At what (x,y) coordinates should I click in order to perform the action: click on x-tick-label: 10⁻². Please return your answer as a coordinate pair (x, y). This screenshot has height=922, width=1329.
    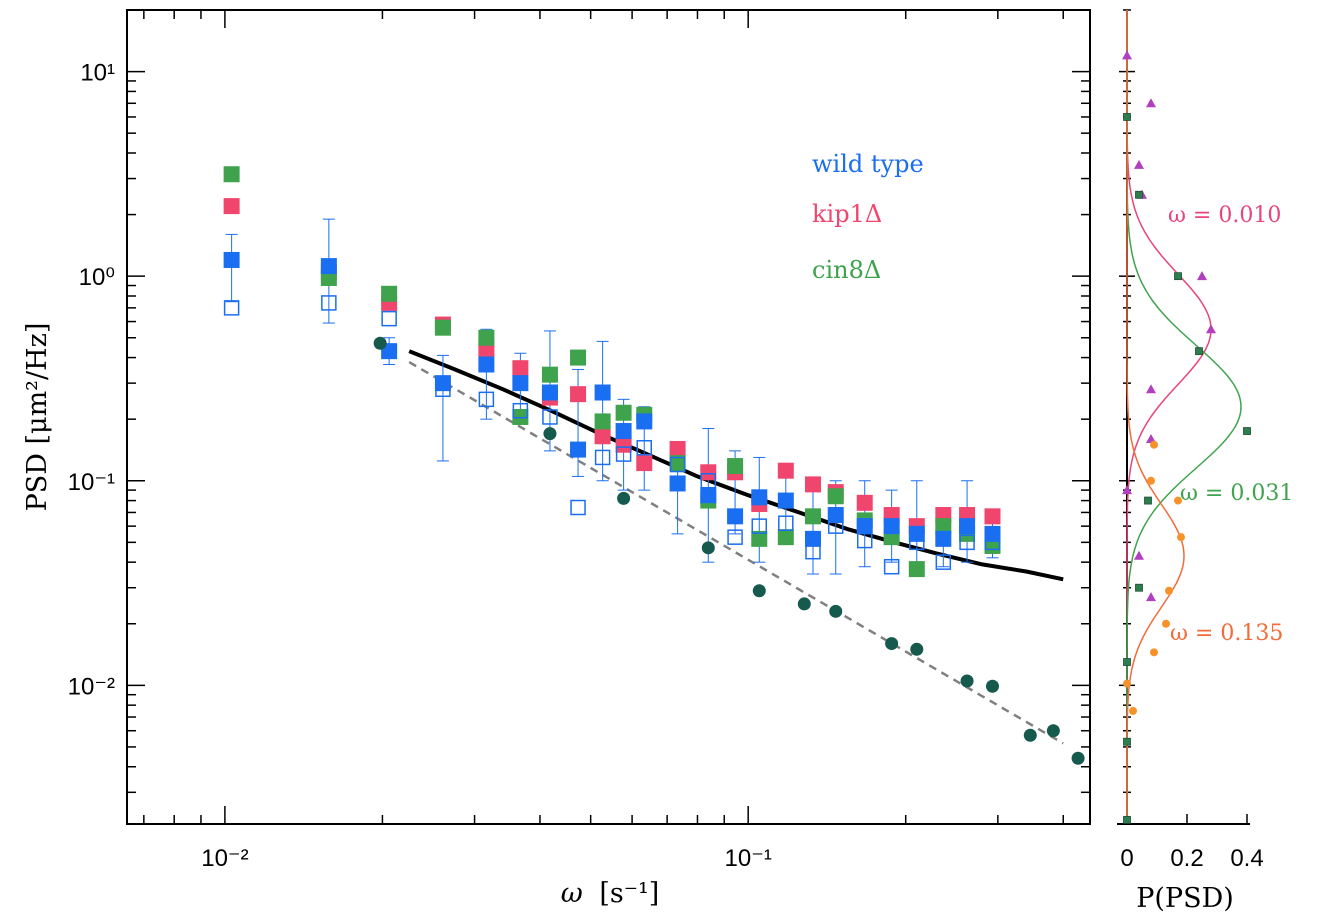
    Looking at the image, I should click on (224, 858).